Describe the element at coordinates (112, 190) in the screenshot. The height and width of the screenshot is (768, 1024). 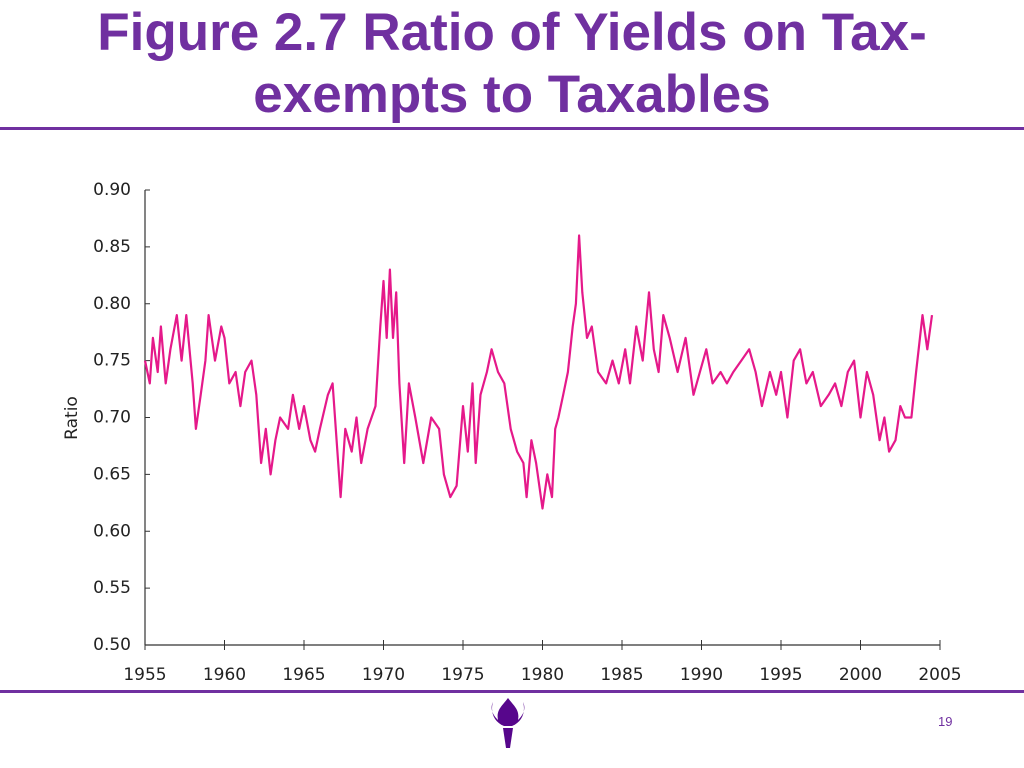
I see `y-tick-label: 0.90` at that location.